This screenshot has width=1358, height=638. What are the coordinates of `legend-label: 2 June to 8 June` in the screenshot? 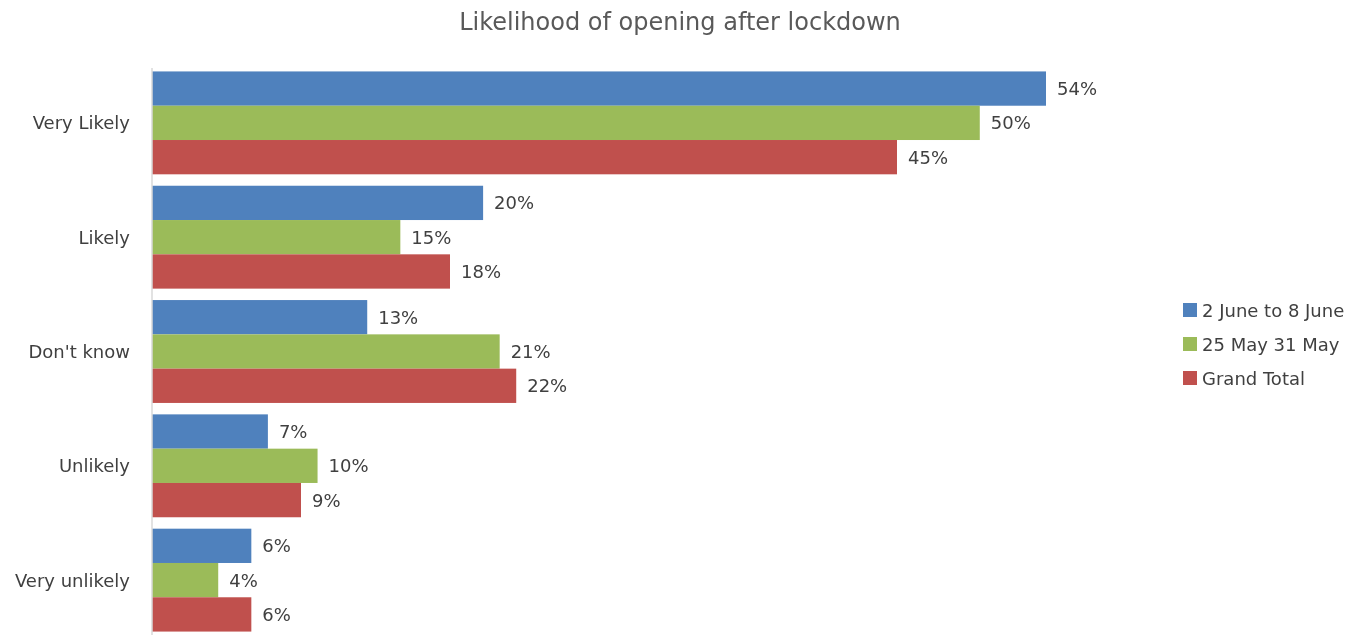 It's located at (1273, 310).